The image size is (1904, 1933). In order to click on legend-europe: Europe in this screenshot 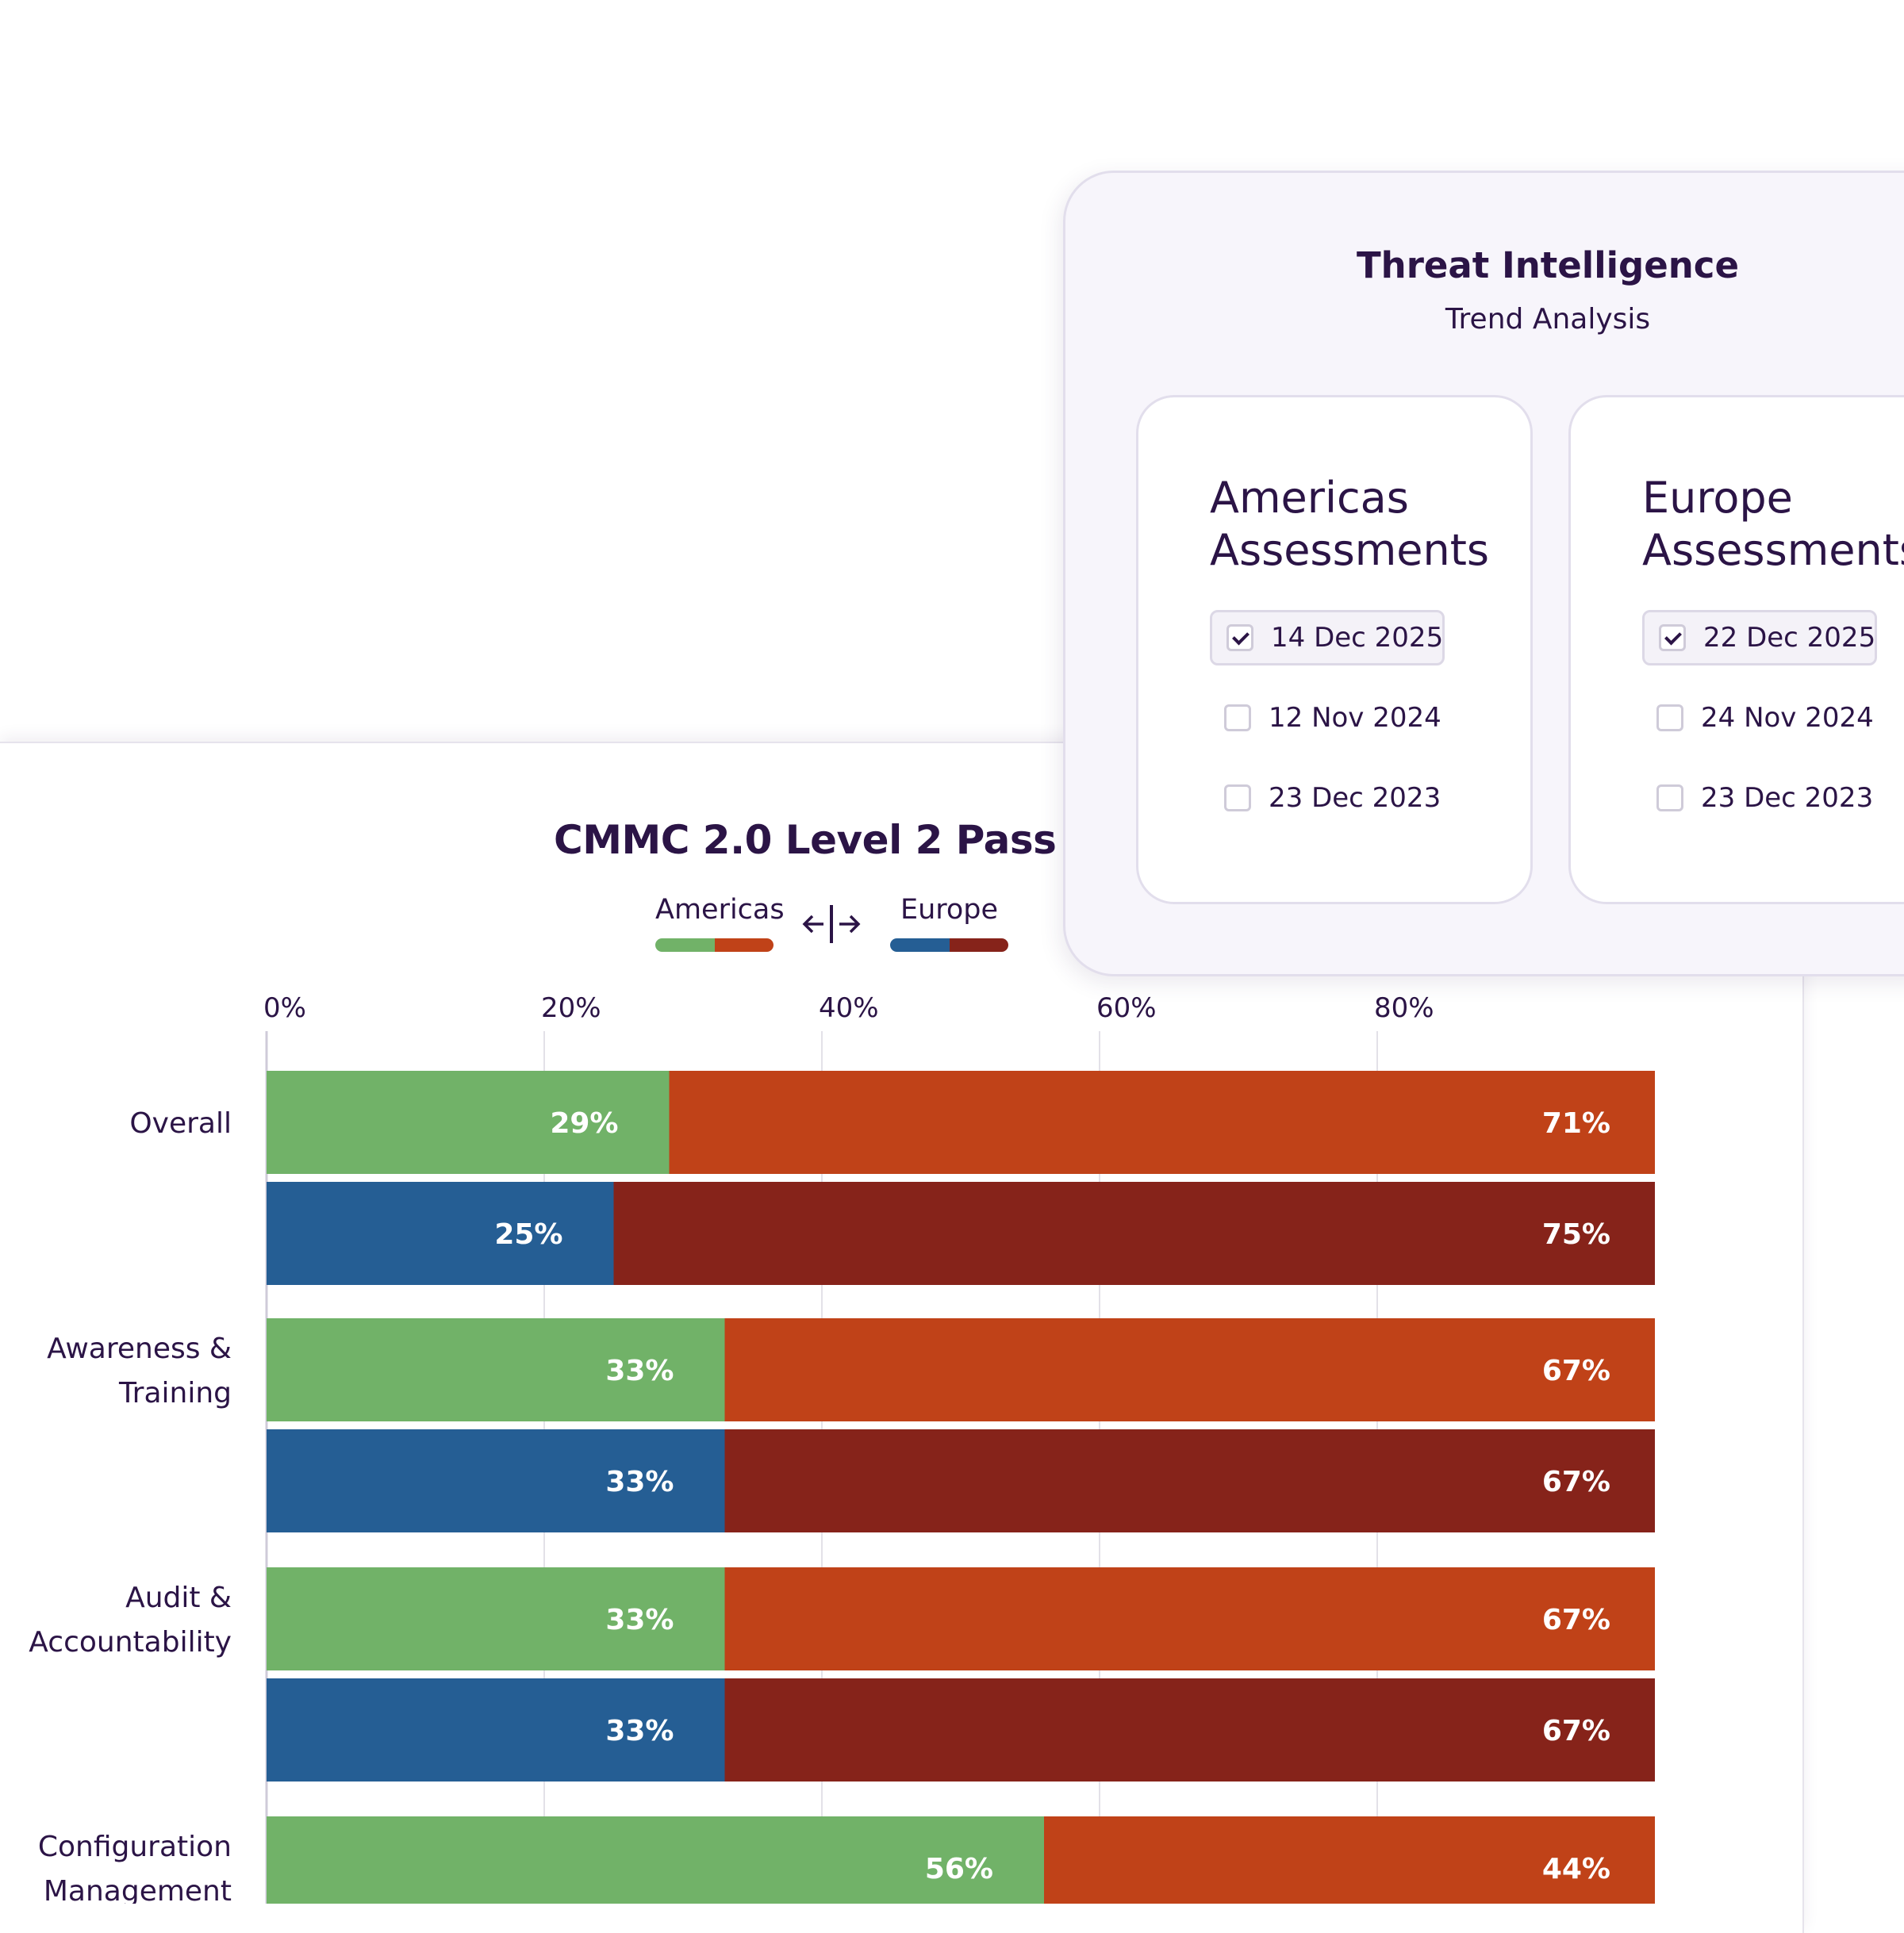, I will do `click(949, 923)`.